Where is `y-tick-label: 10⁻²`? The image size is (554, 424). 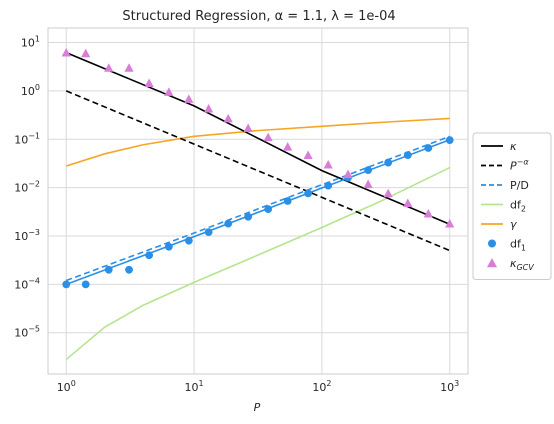
y-tick-label: 10⁻² is located at coordinates (27, 187).